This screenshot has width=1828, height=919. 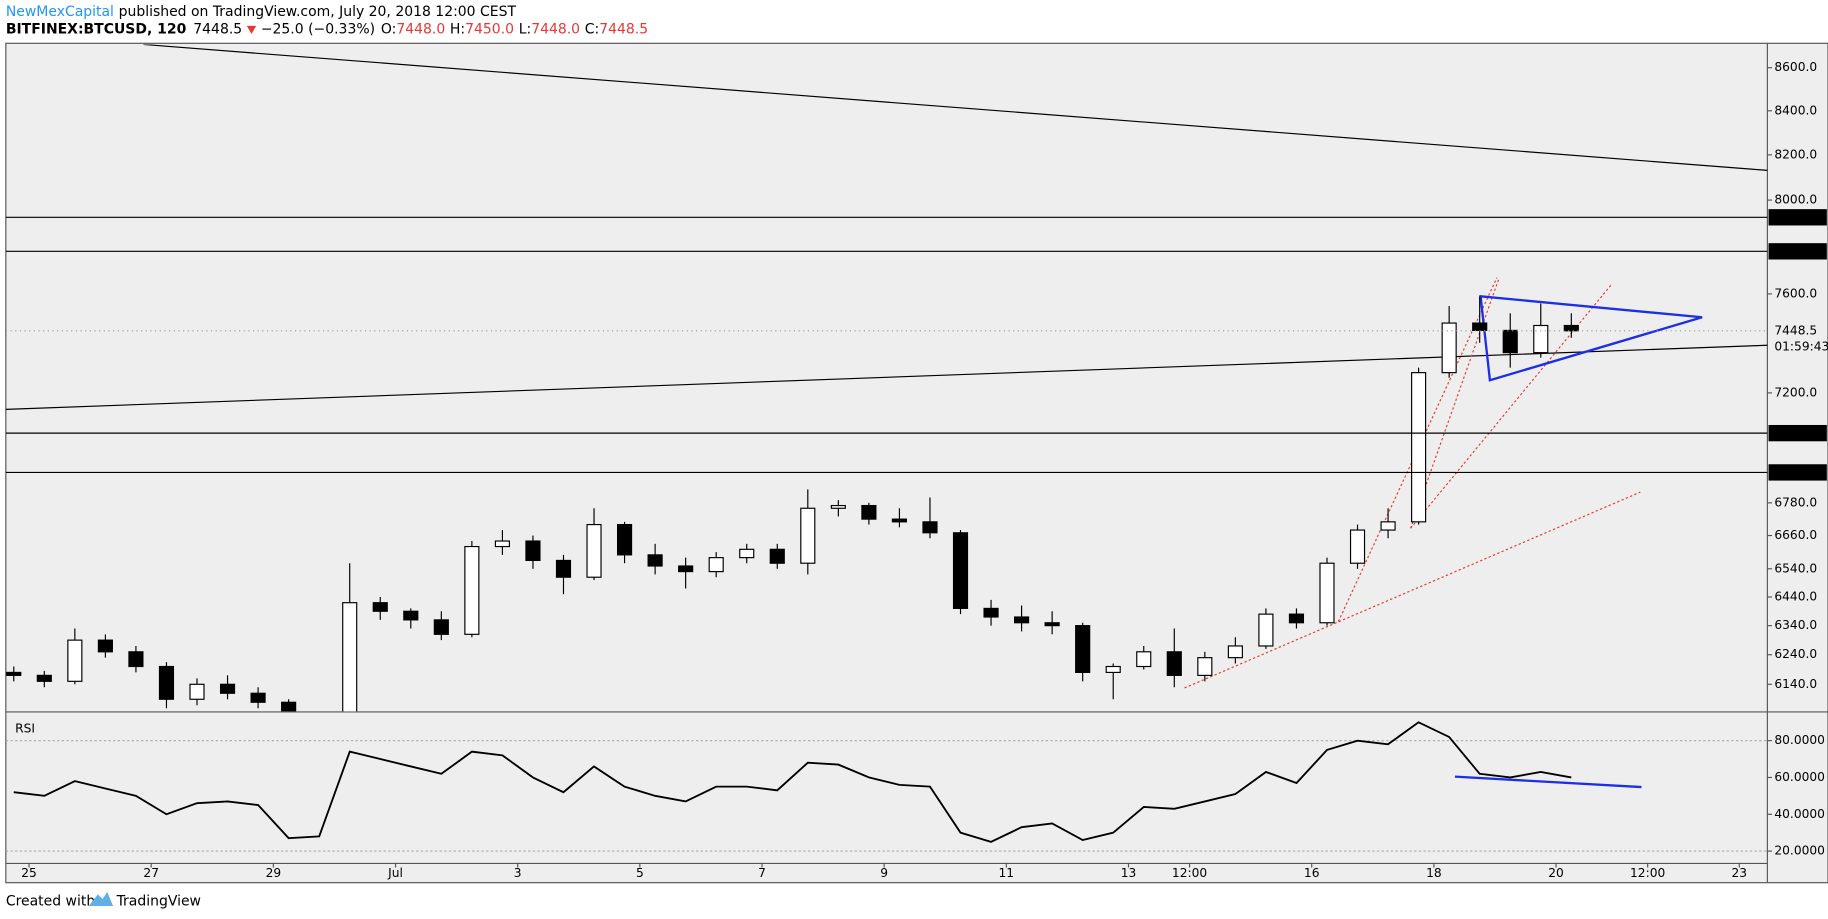 I want to click on x-tick-label: 18, so click(x=1434, y=873).